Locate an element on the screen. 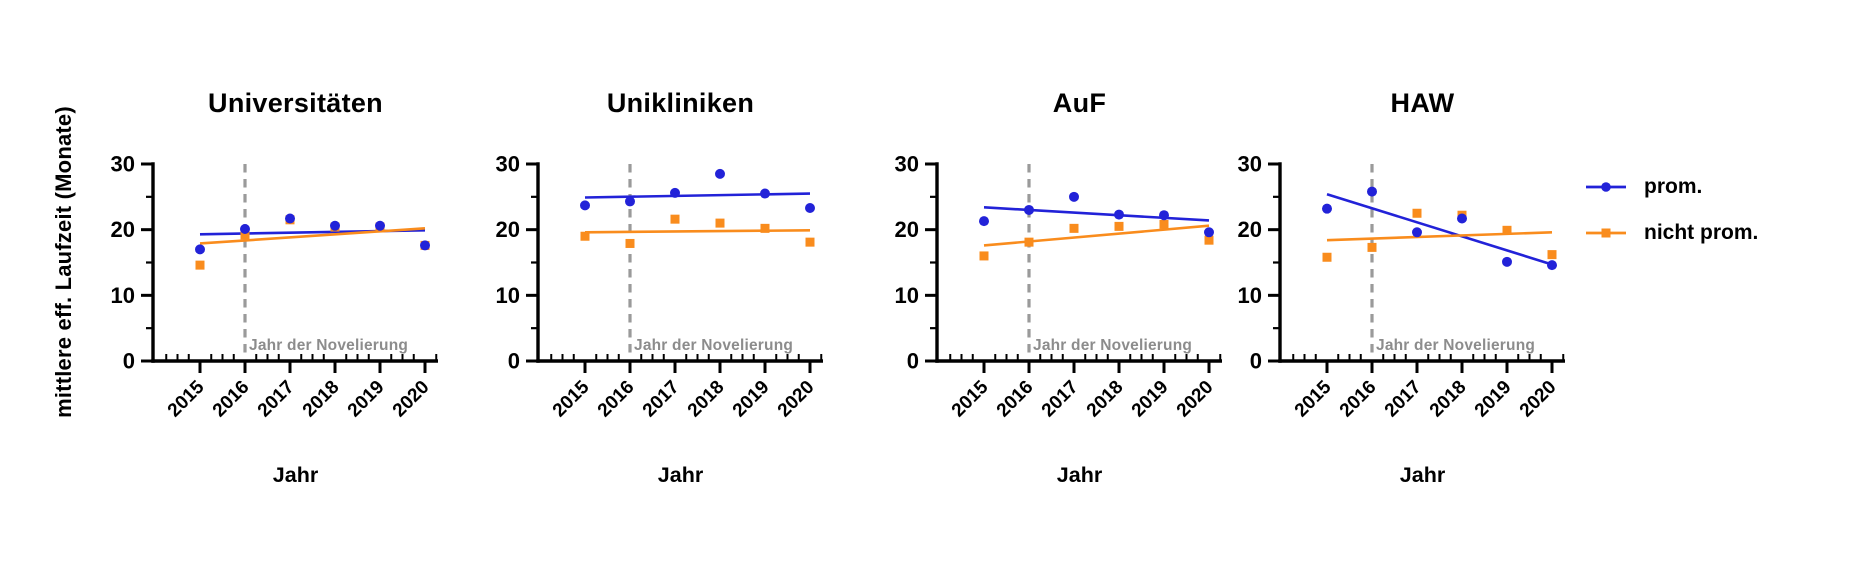 The width and height of the screenshot is (1865, 564). legend-item-prom: prom. is located at coordinates (1671, 187).